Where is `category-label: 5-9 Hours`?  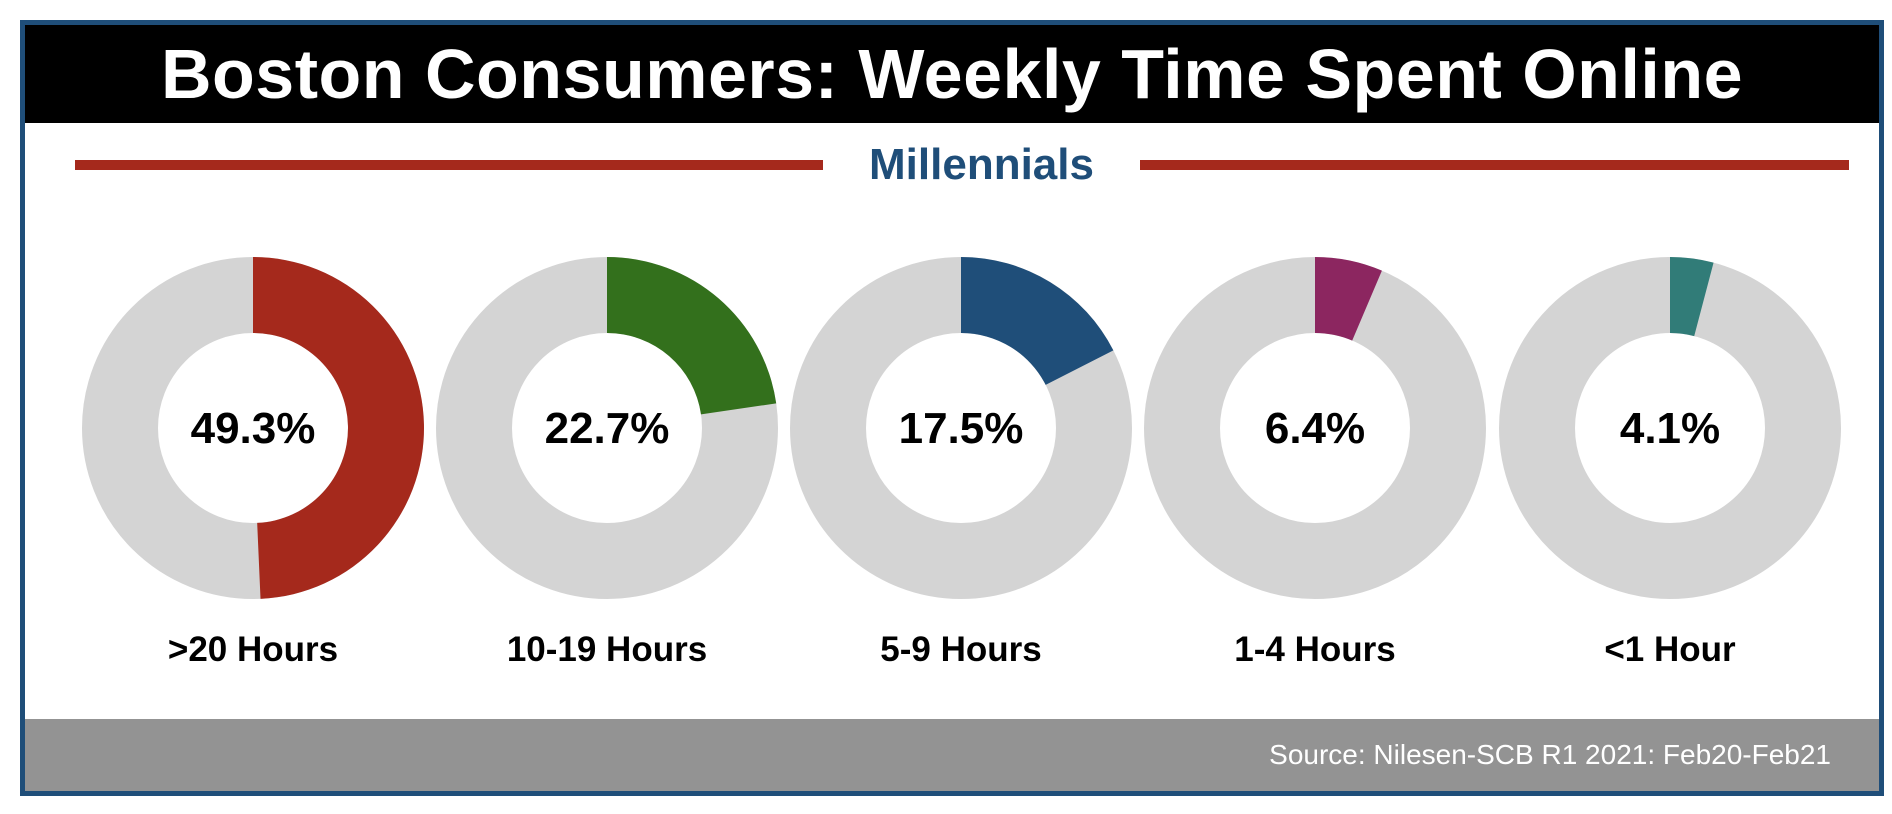 category-label: 5-9 Hours is located at coordinates (960, 649).